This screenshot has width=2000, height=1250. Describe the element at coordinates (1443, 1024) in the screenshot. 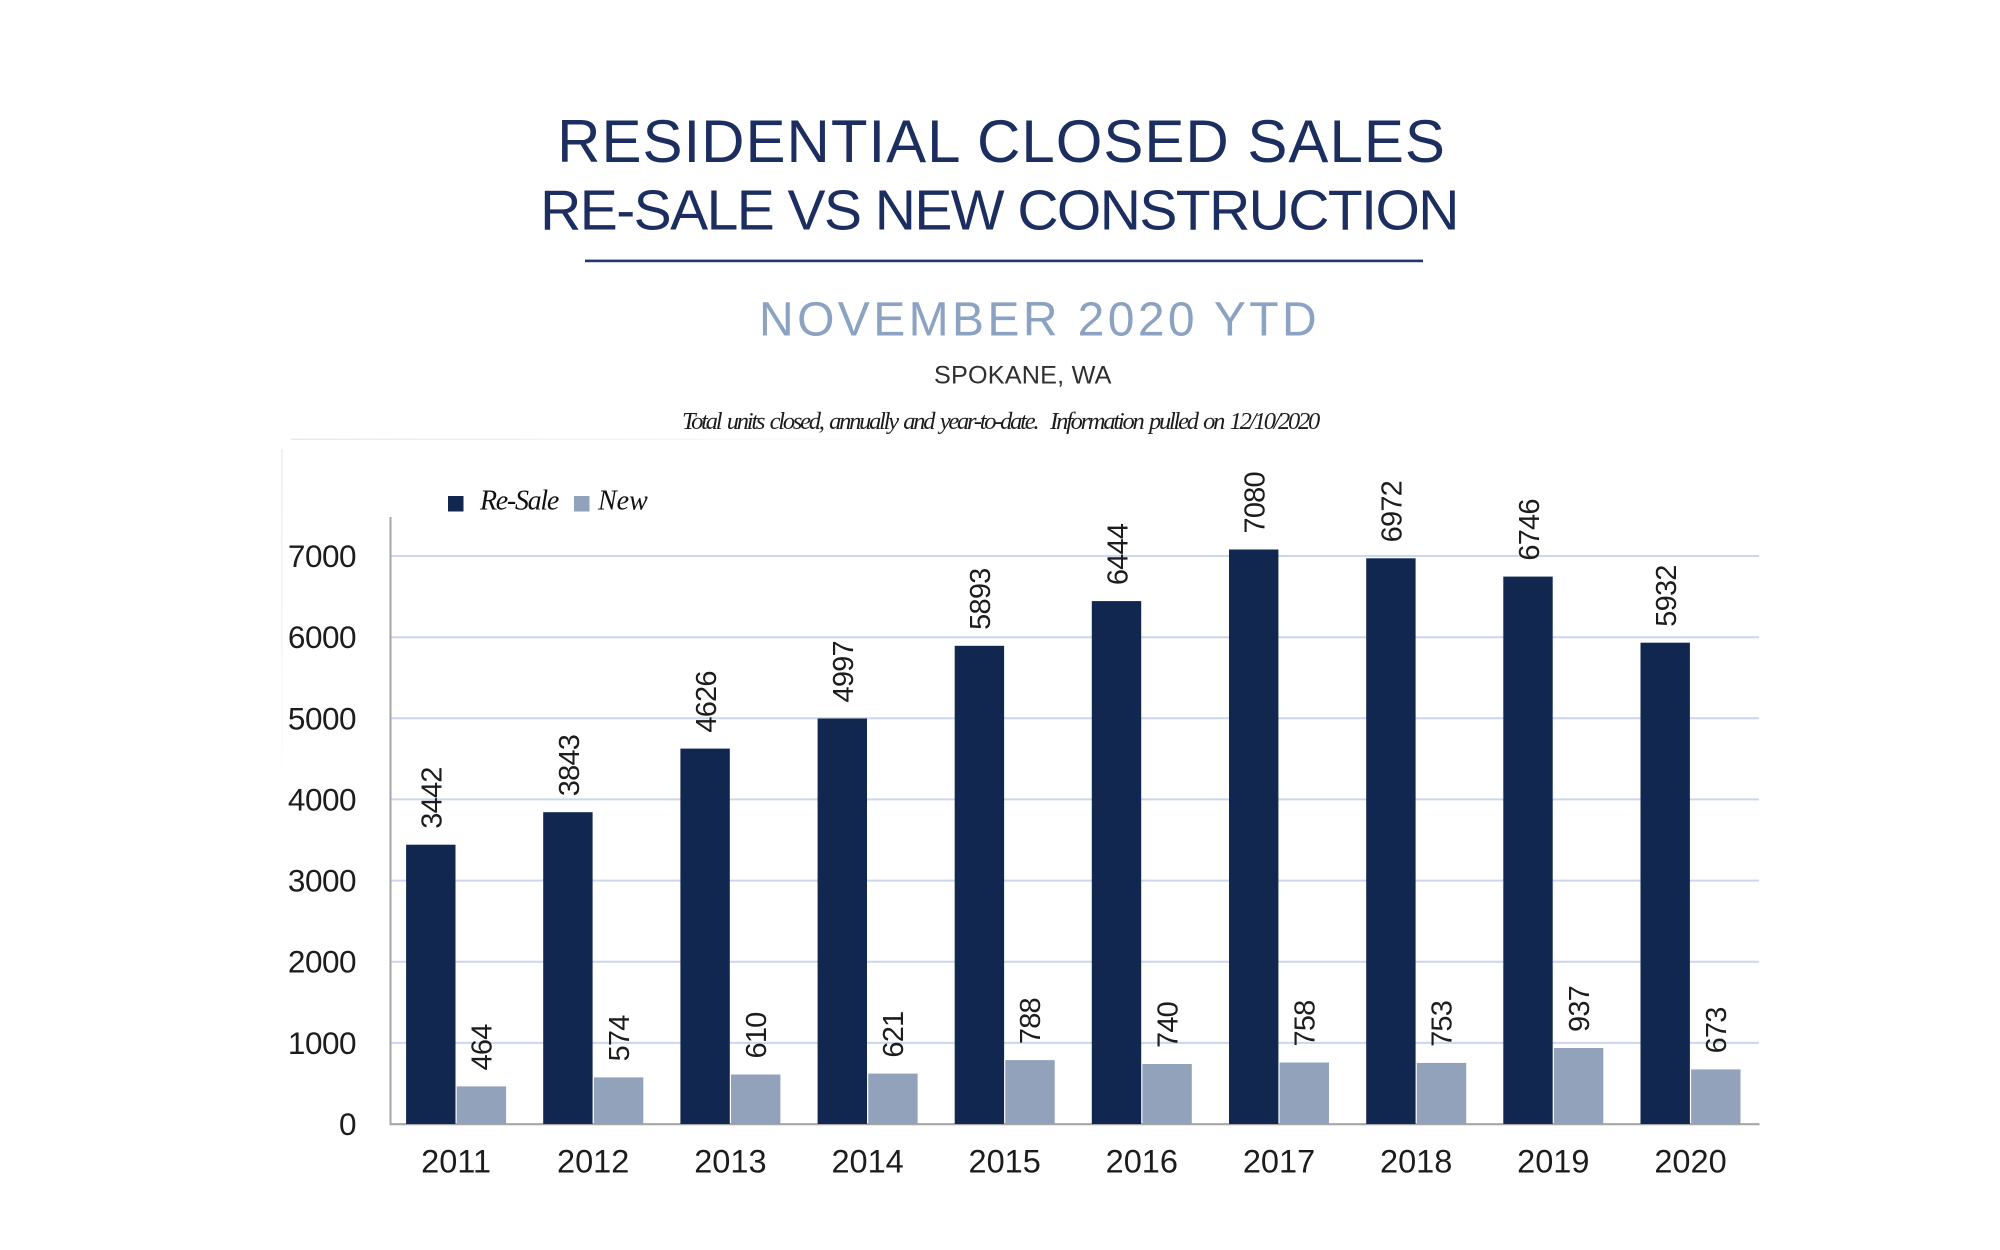

I see `svg-text: 753` at that location.